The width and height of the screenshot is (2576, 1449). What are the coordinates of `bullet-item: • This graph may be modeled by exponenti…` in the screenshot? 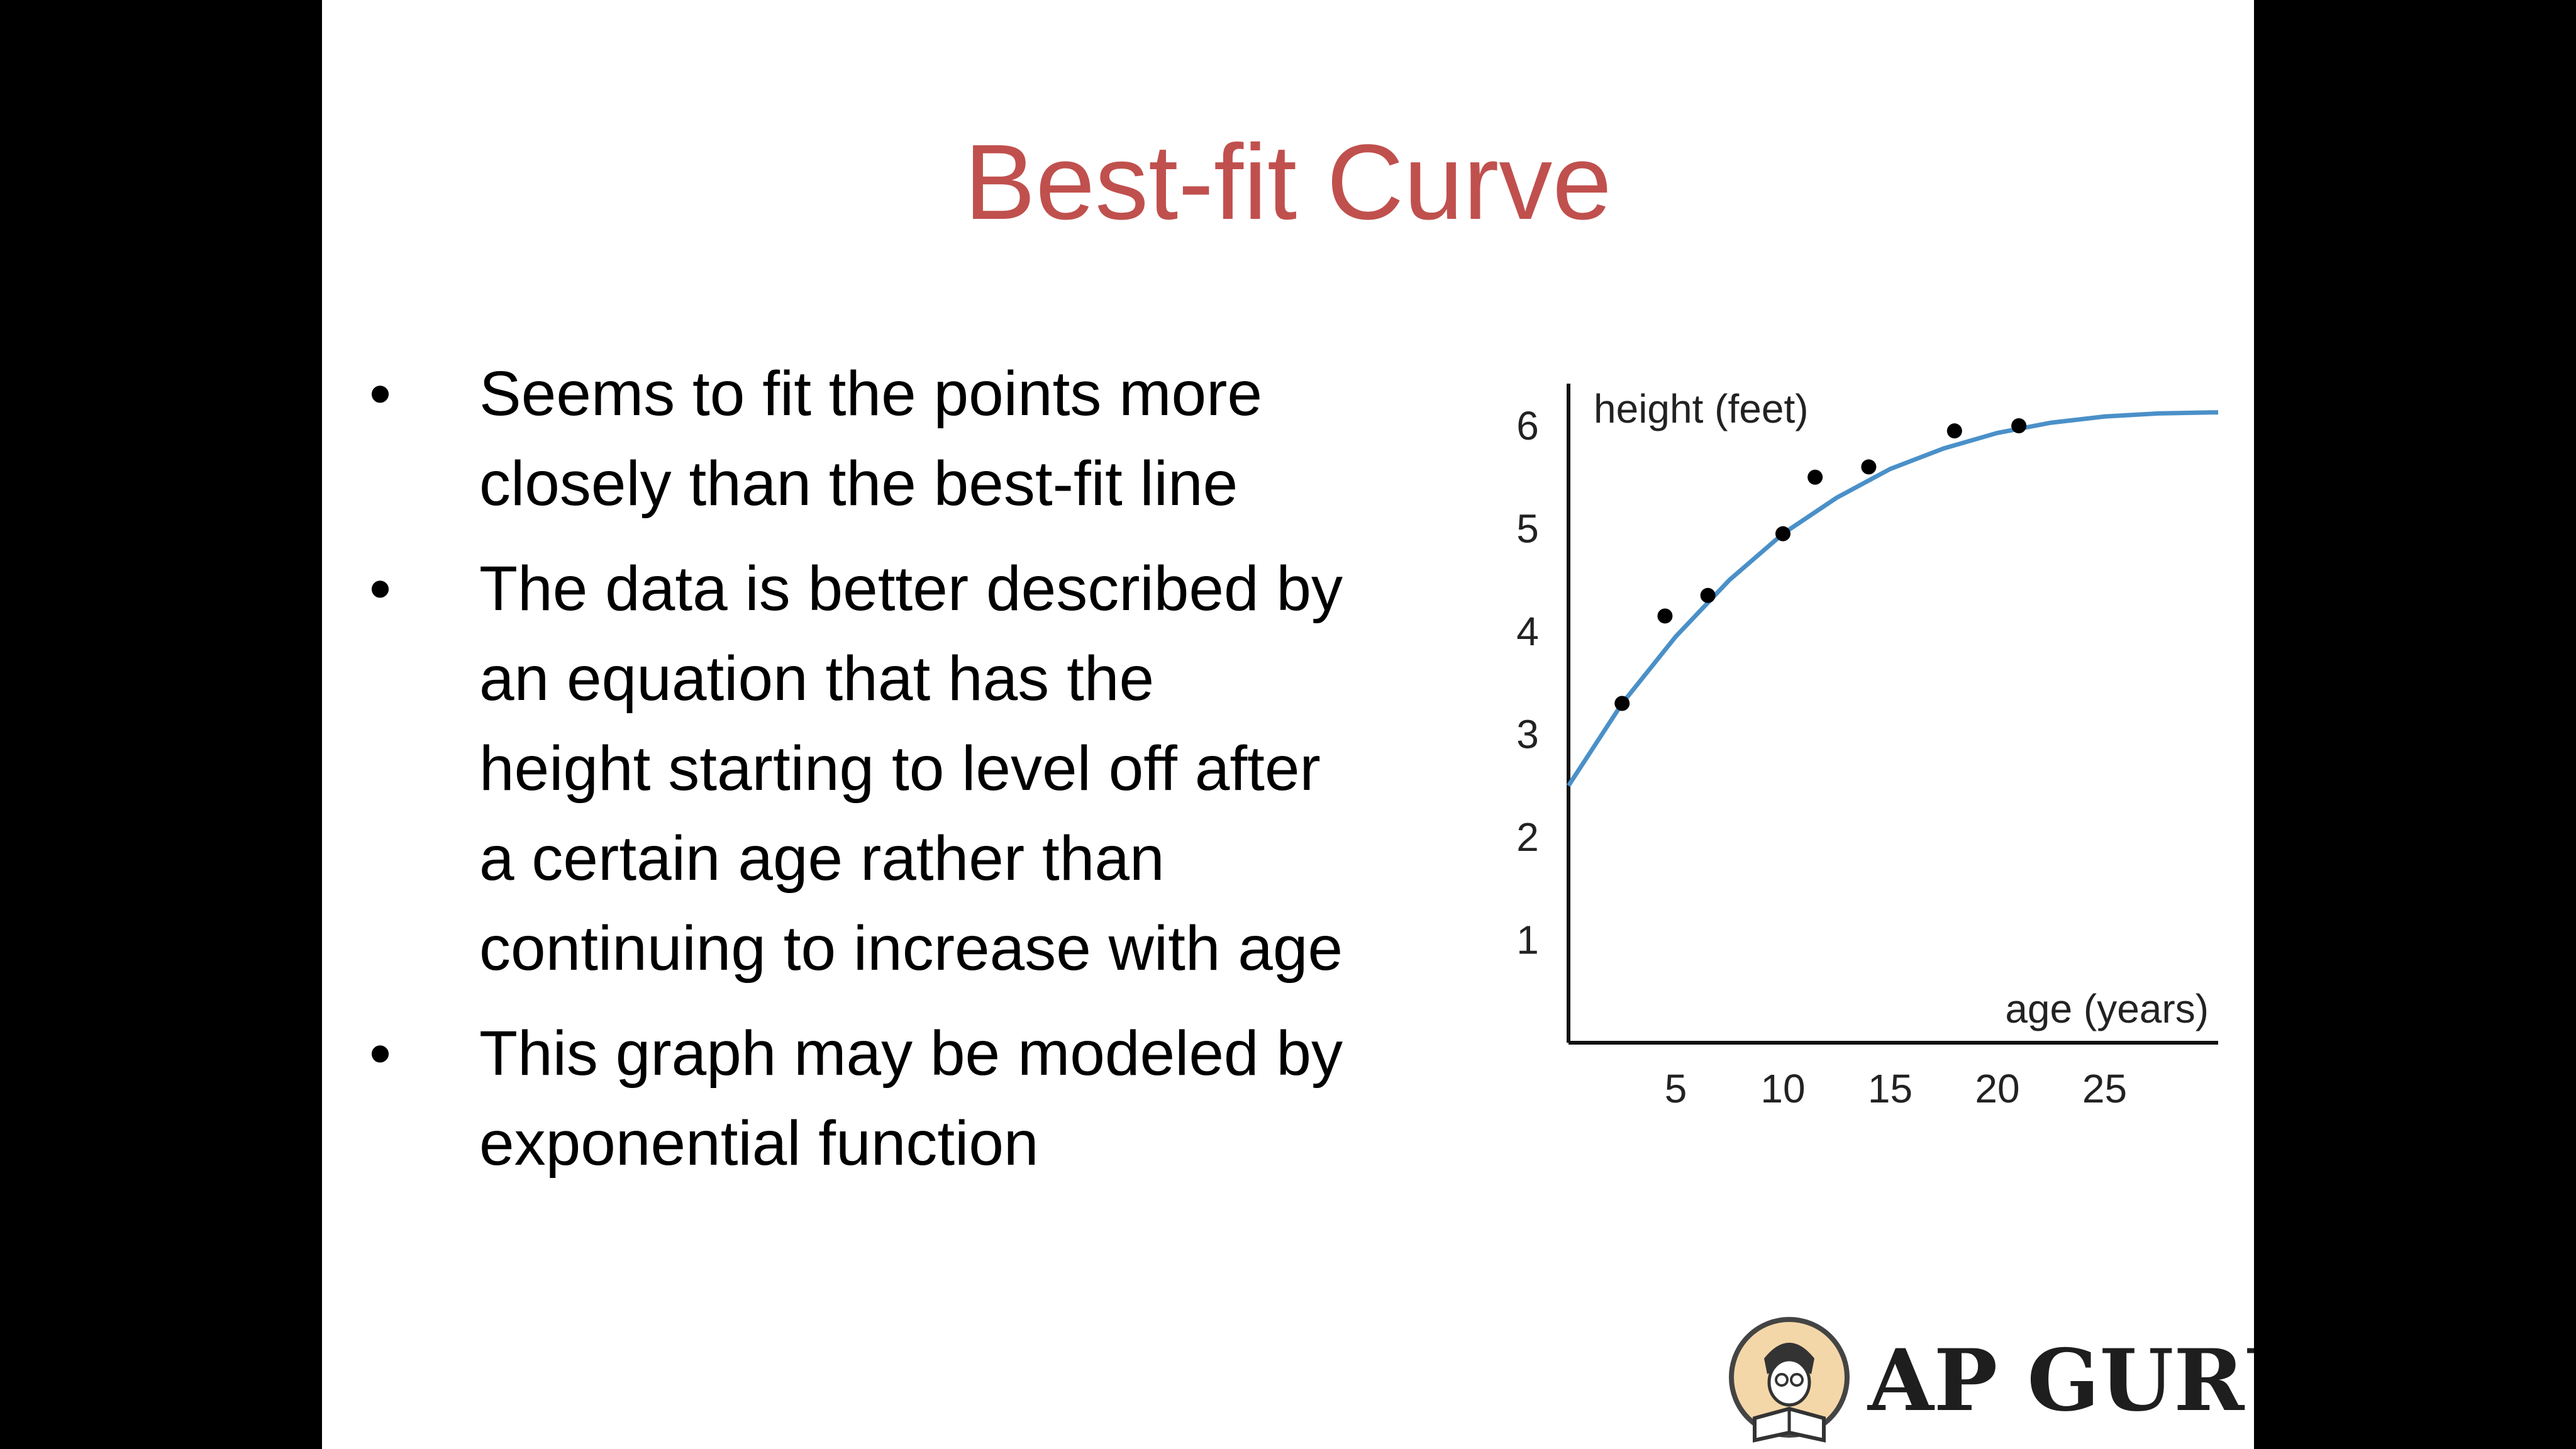 It's located at (1061, 1099).